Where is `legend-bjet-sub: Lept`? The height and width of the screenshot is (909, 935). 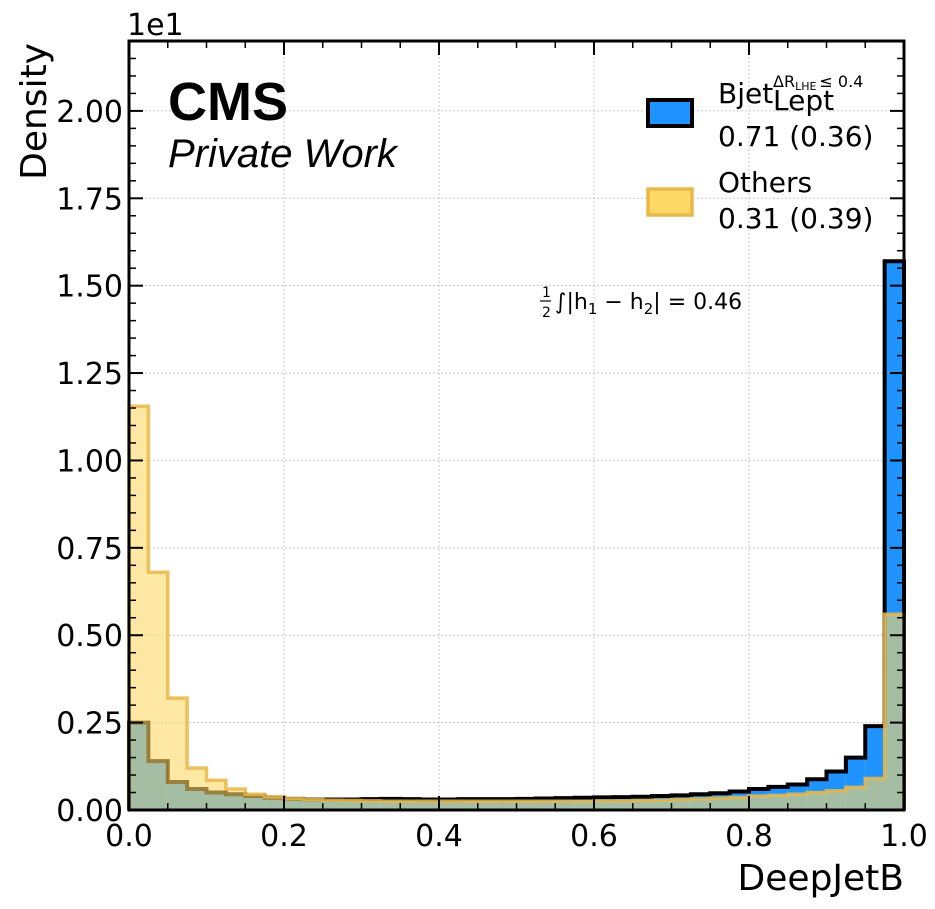
legend-bjet-sub: Lept is located at coordinates (803, 100).